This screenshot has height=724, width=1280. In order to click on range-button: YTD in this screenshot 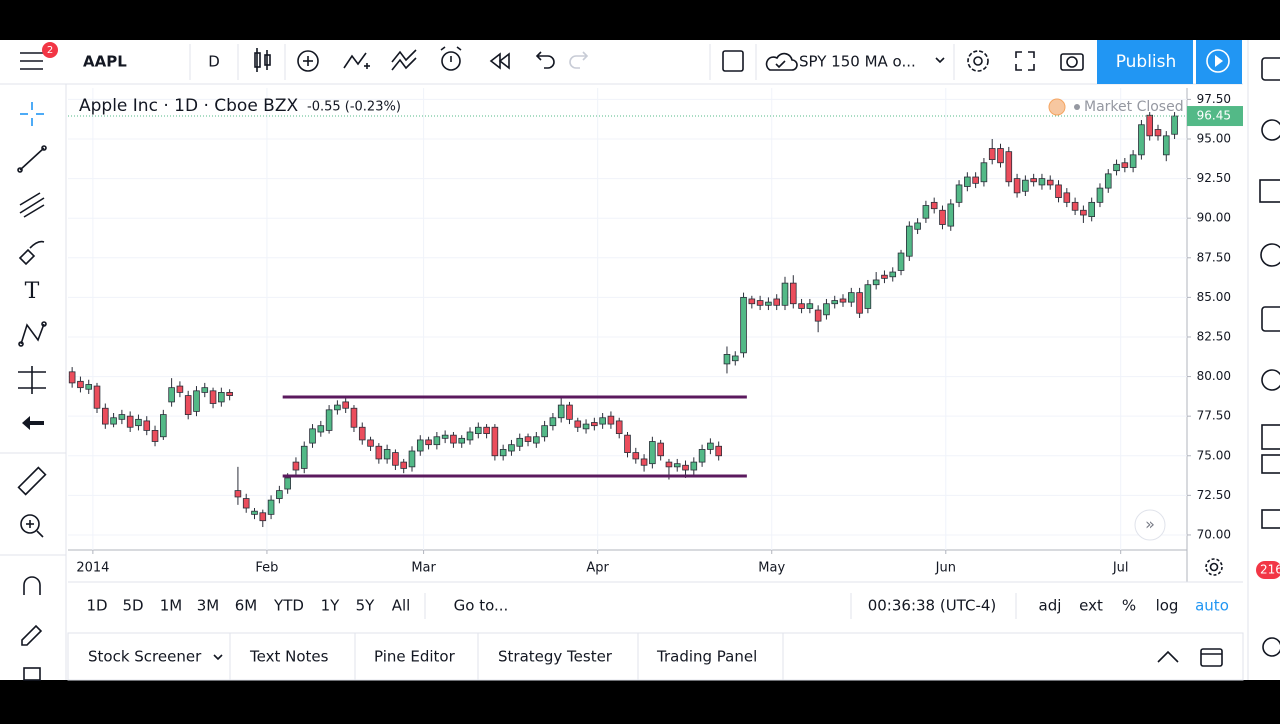, I will do `click(288, 606)`.